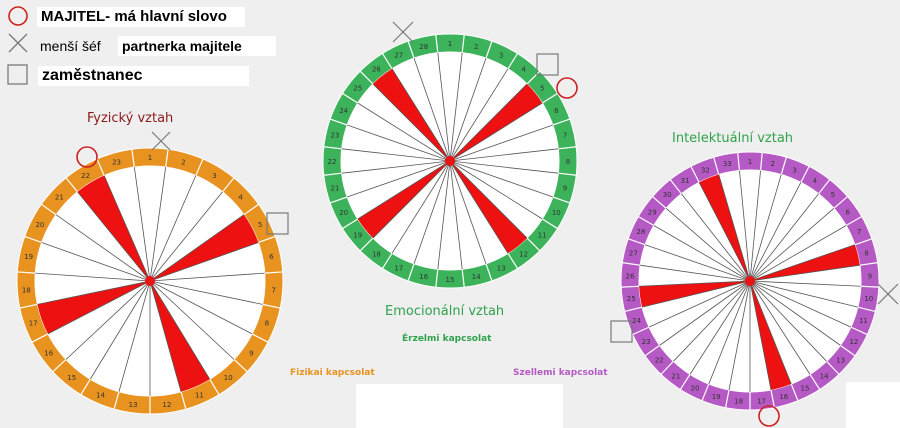 The image size is (900, 428). I want to click on intellectual-number-label: 32, so click(705, 171).